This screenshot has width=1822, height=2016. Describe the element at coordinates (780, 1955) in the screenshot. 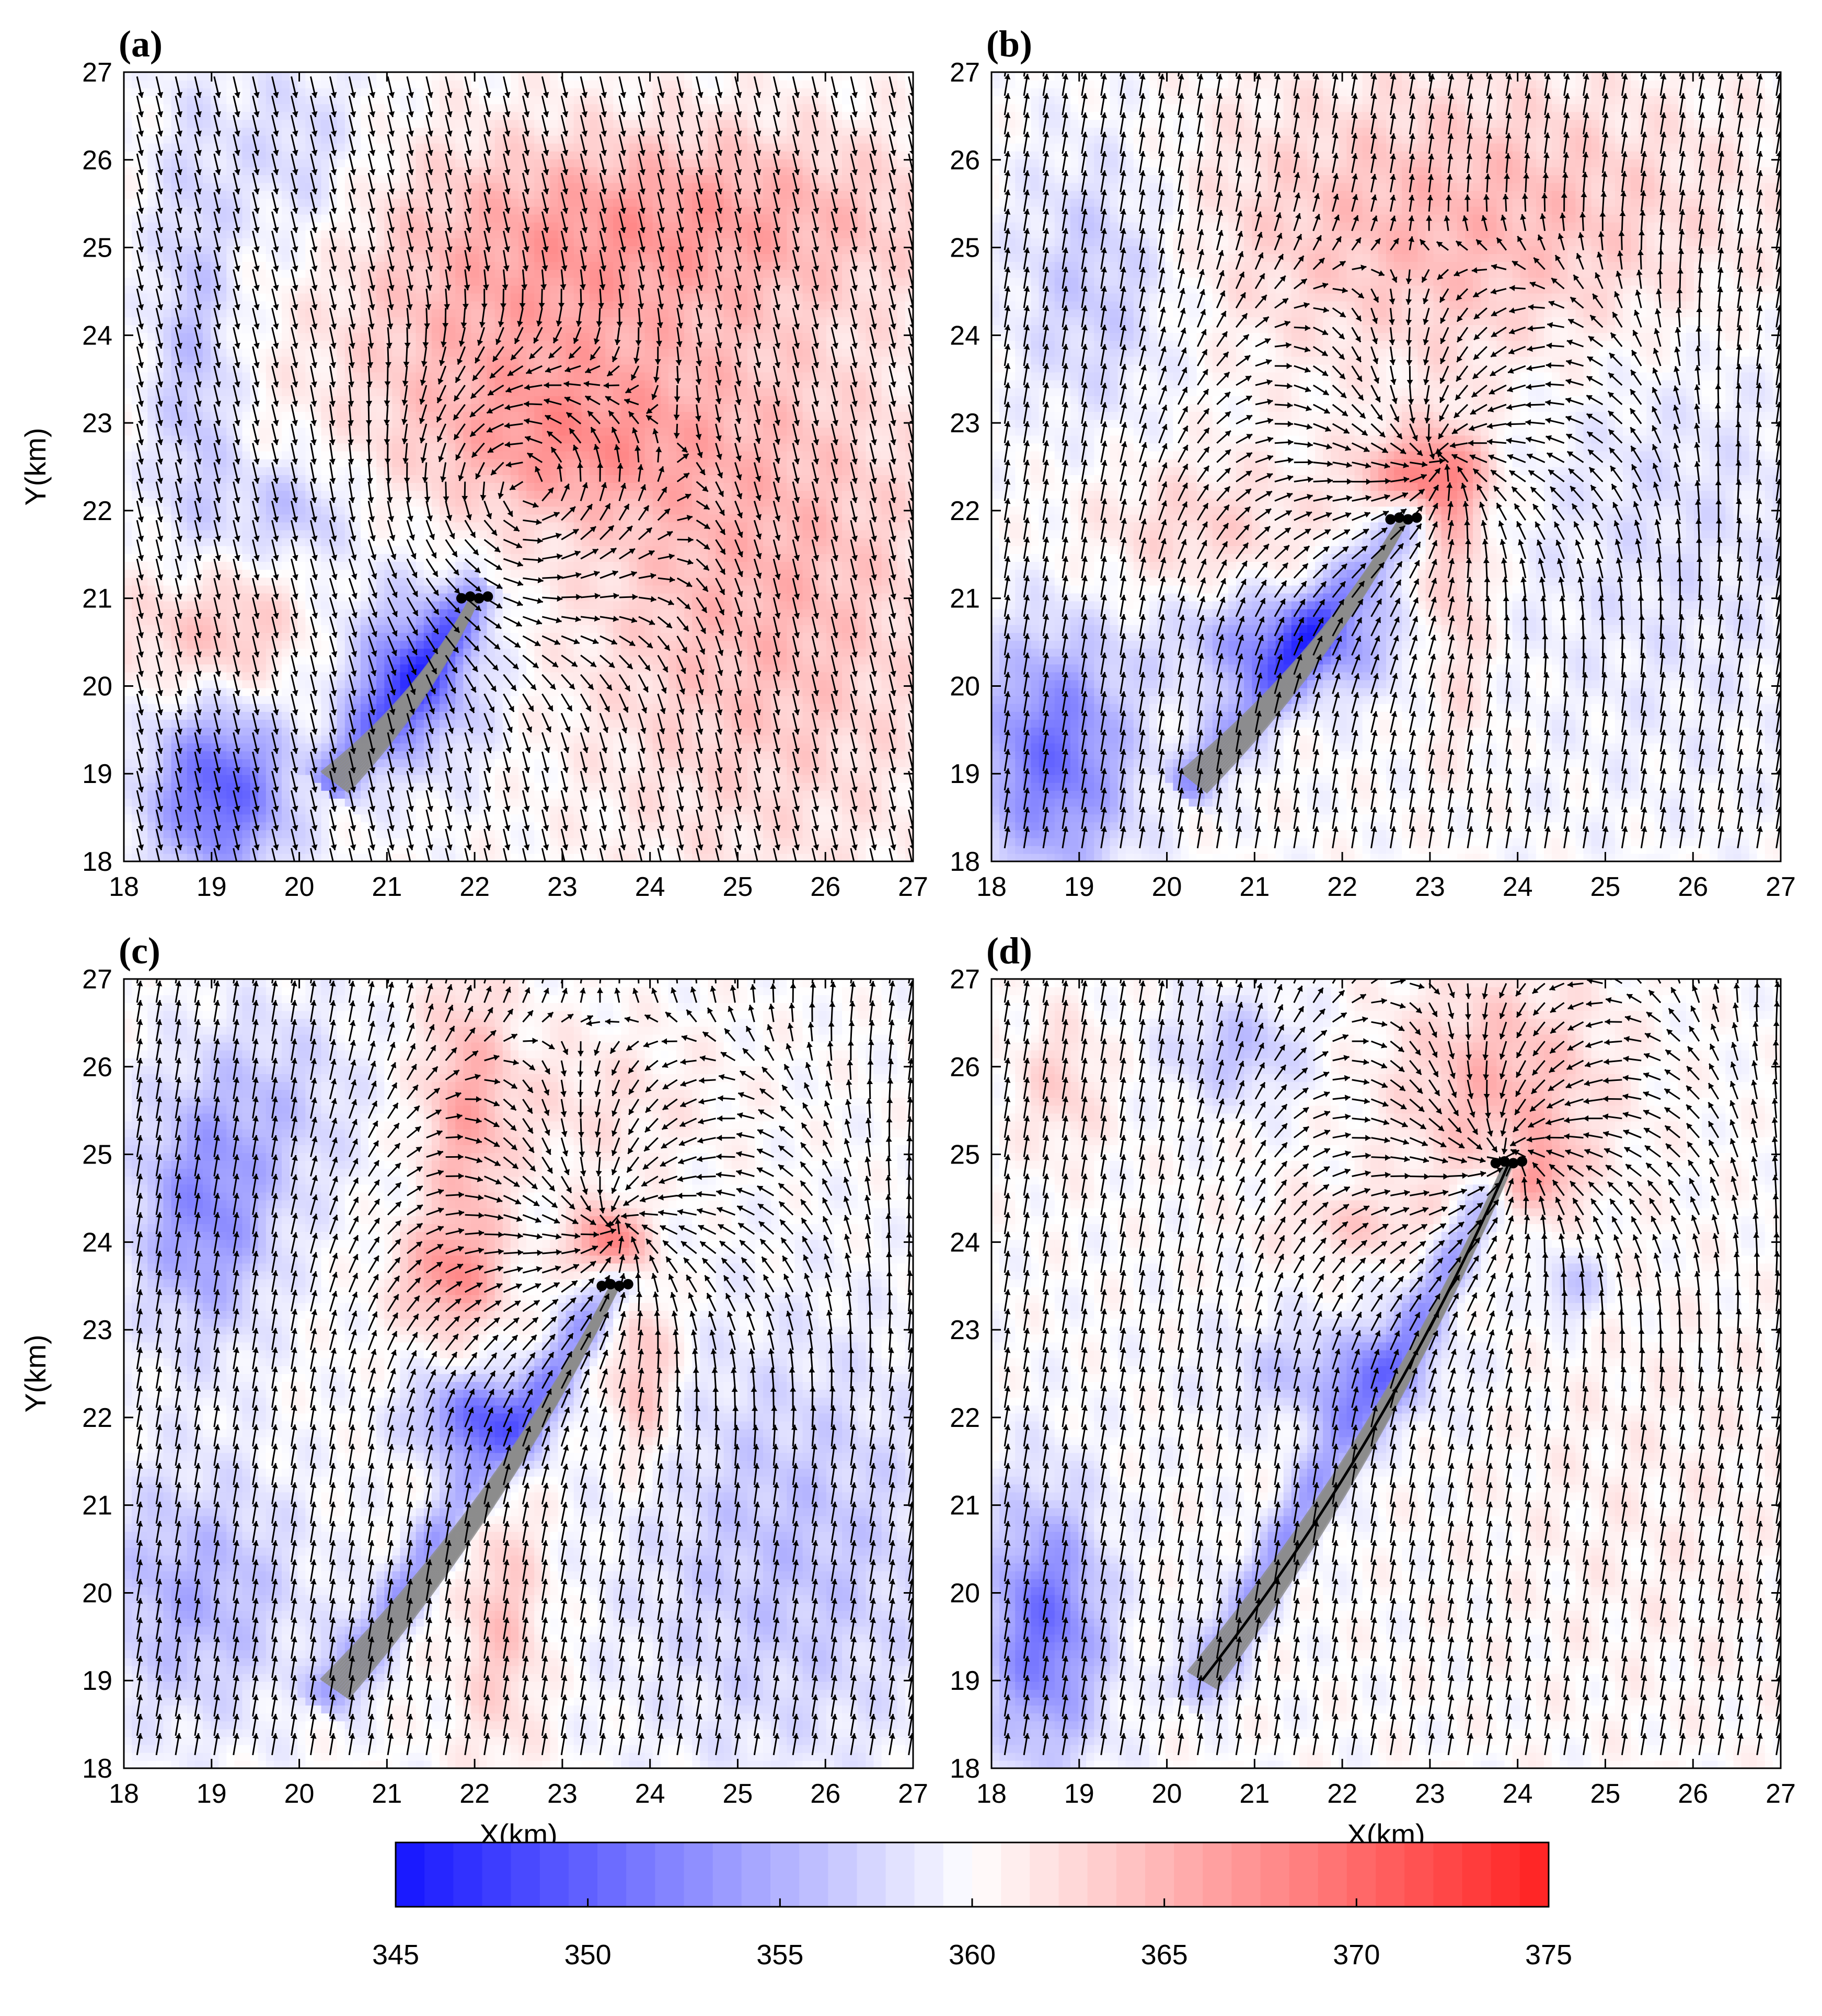

I see `colorbar-tick-label: 355` at that location.